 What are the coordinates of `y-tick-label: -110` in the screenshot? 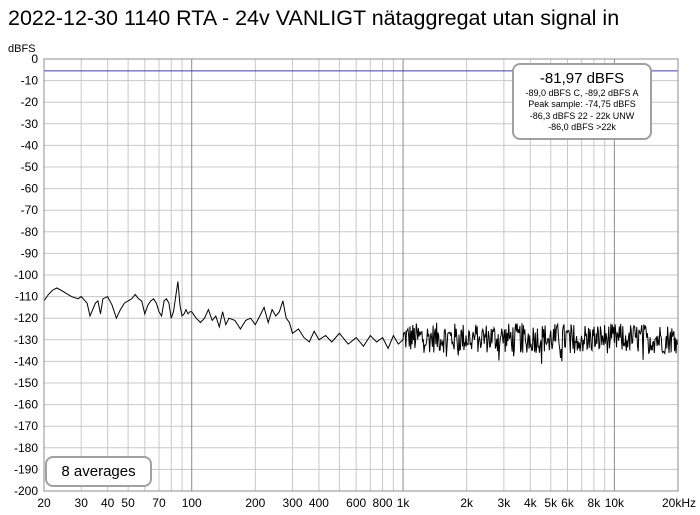 It's located at (26, 297).